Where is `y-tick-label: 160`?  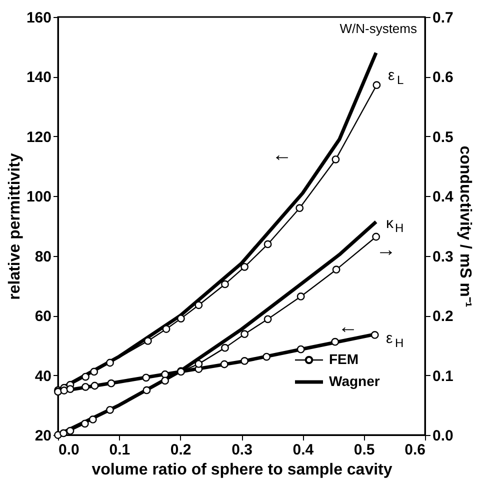
y-tick-label: 160 is located at coordinates (39, 18).